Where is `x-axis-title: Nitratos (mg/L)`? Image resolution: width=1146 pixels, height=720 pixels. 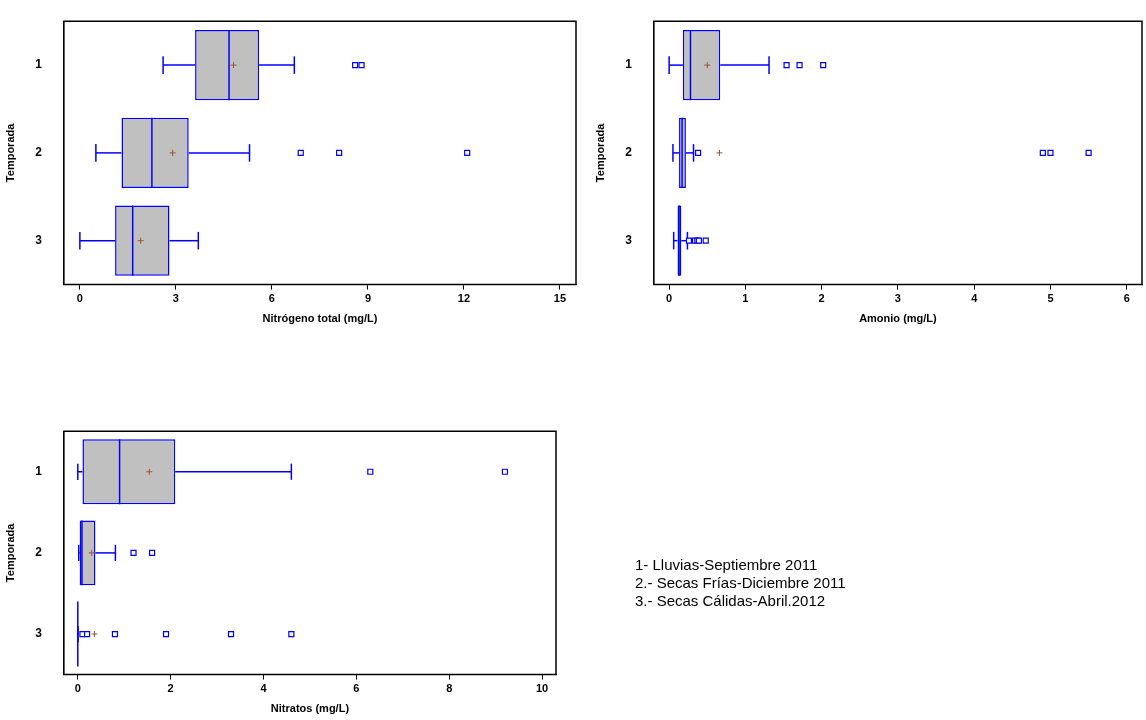
x-axis-title: Nitratos (mg/L) is located at coordinates (310, 708).